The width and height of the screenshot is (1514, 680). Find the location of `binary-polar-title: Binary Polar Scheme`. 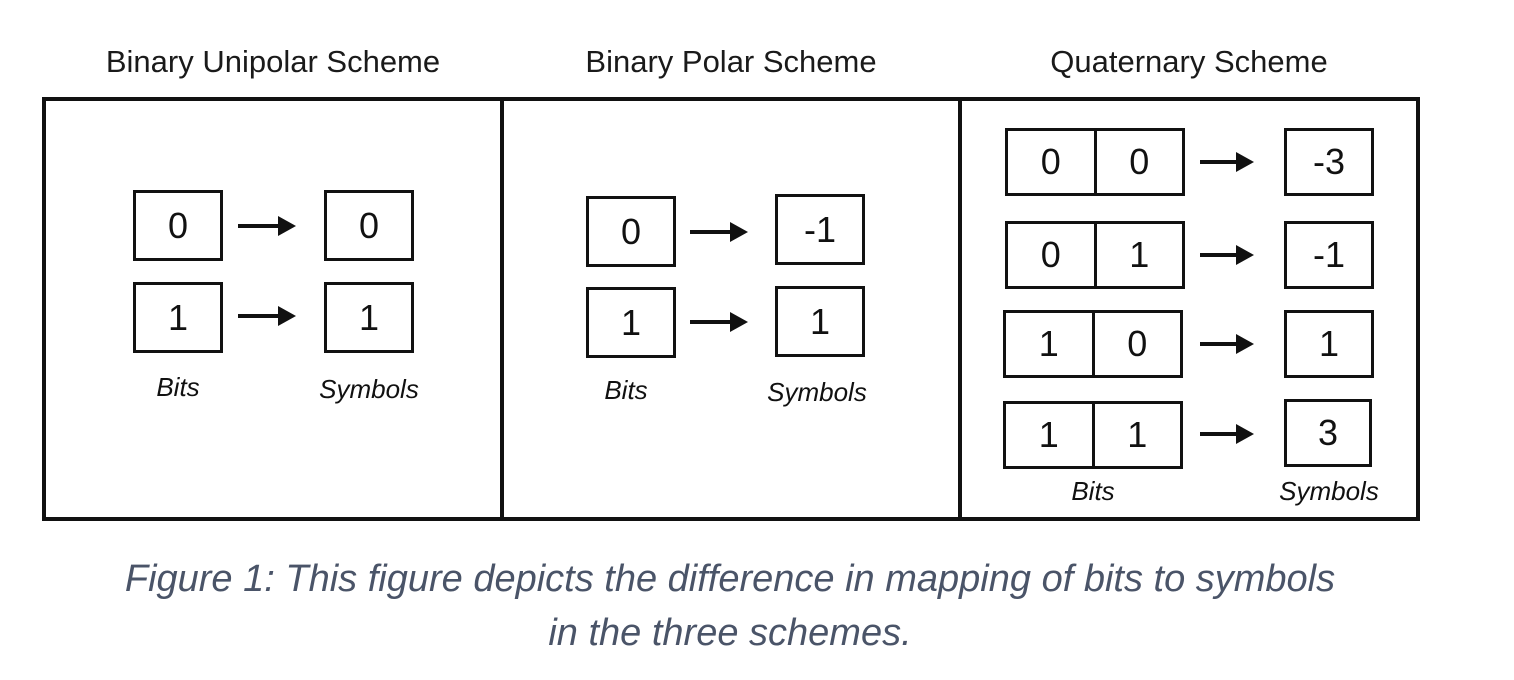

binary-polar-title: Binary Polar Scheme is located at coordinates (731, 61).